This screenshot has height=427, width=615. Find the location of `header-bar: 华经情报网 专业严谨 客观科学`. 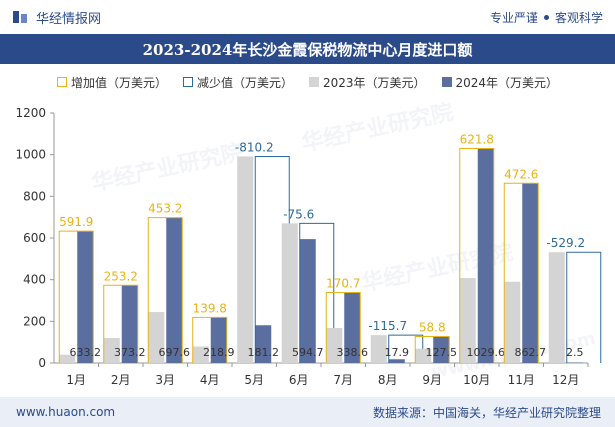

header-bar: 华经情报网 专业严谨 客观科学 is located at coordinates (307, 17).